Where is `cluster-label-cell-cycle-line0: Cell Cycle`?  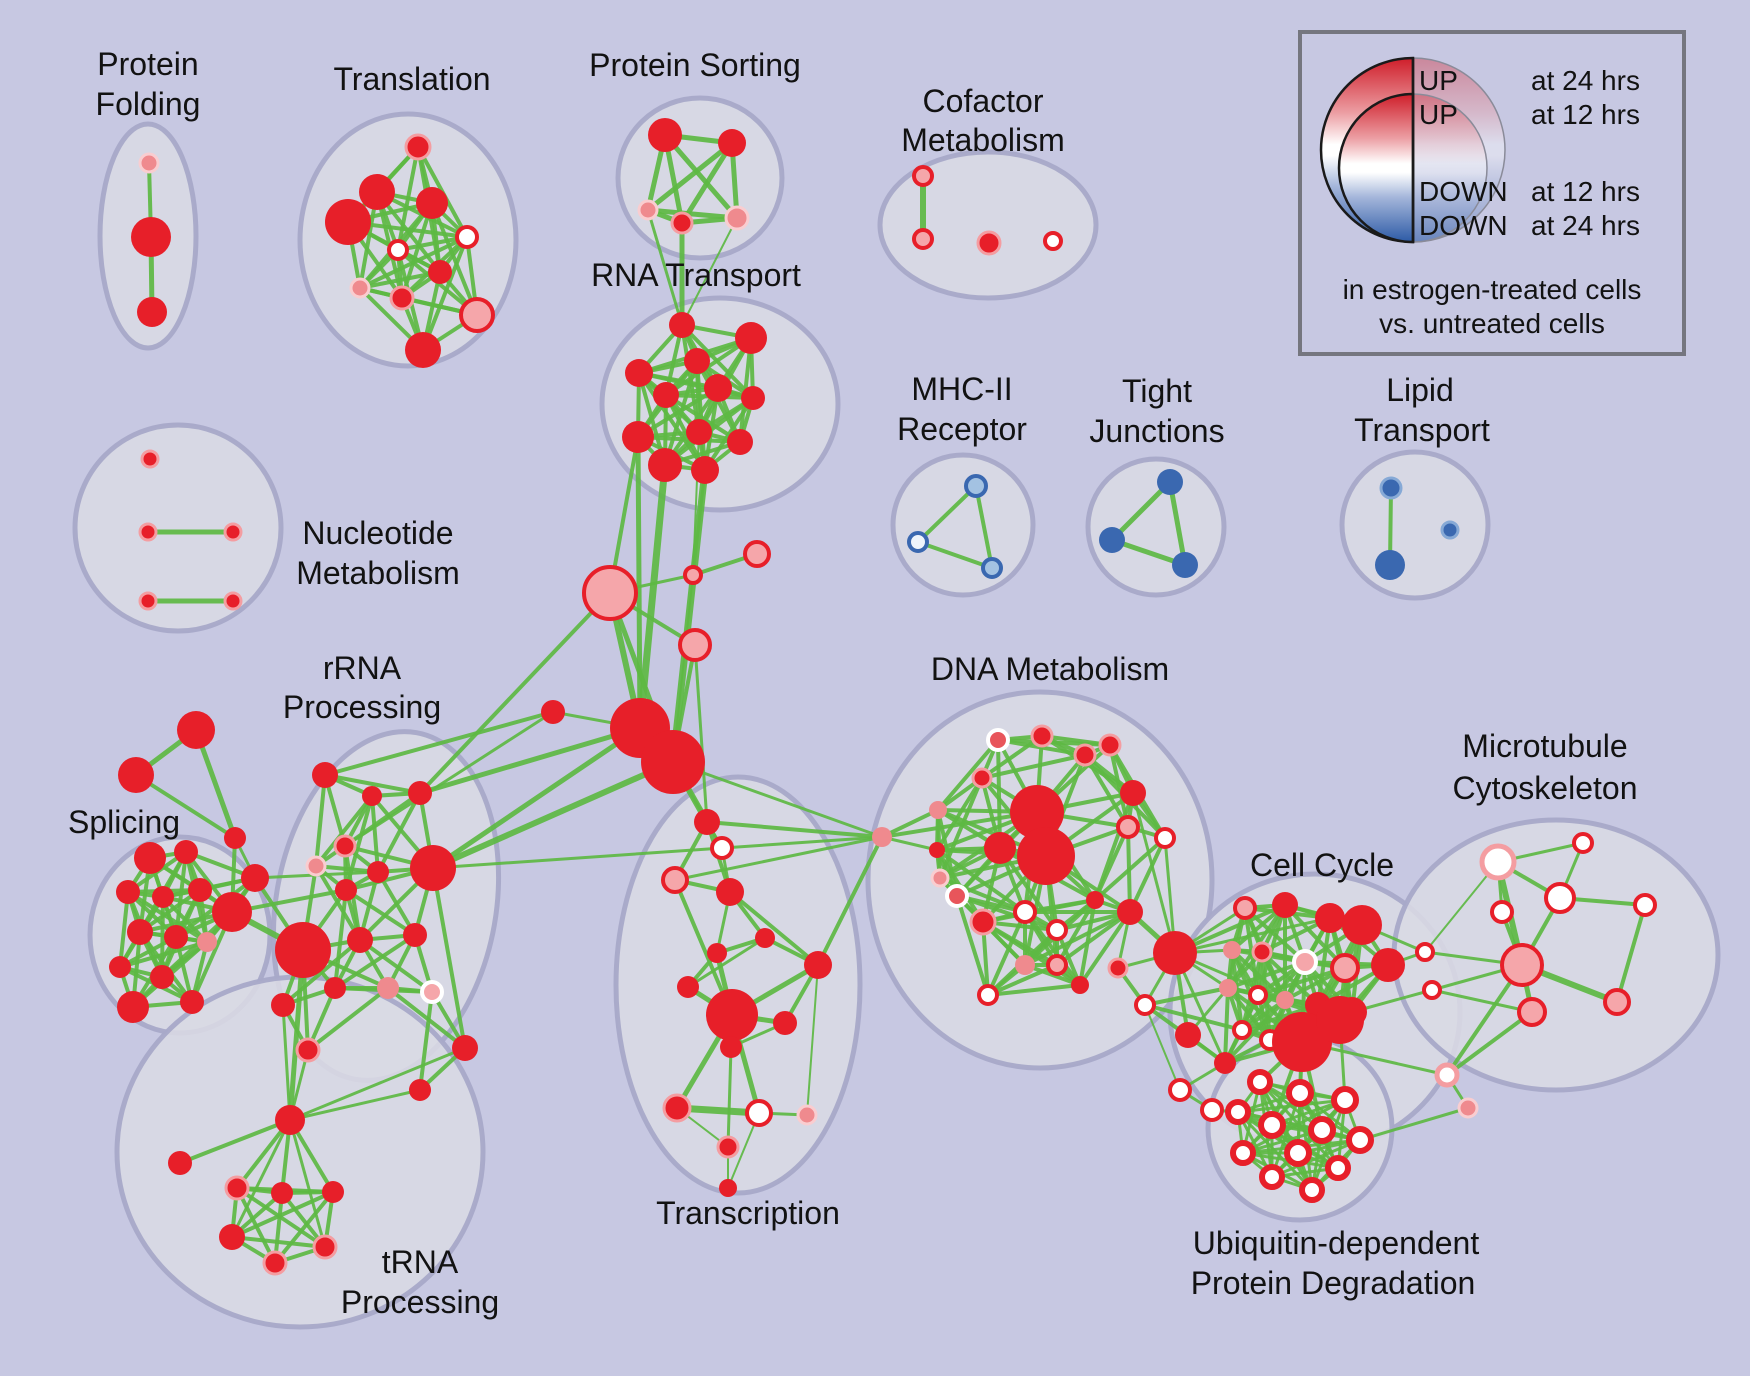
cluster-label-cell-cycle-line0: Cell Cycle is located at coordinates (1322, 865).